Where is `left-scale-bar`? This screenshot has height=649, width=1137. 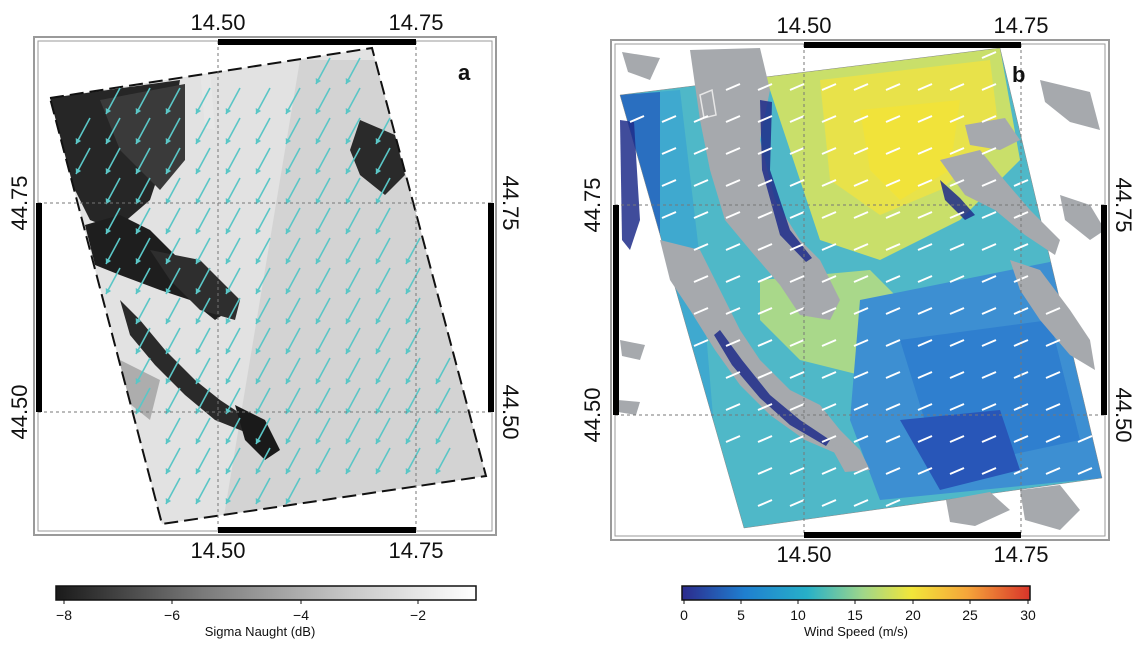 left-scale-bar is located at coordinates (616, 310).